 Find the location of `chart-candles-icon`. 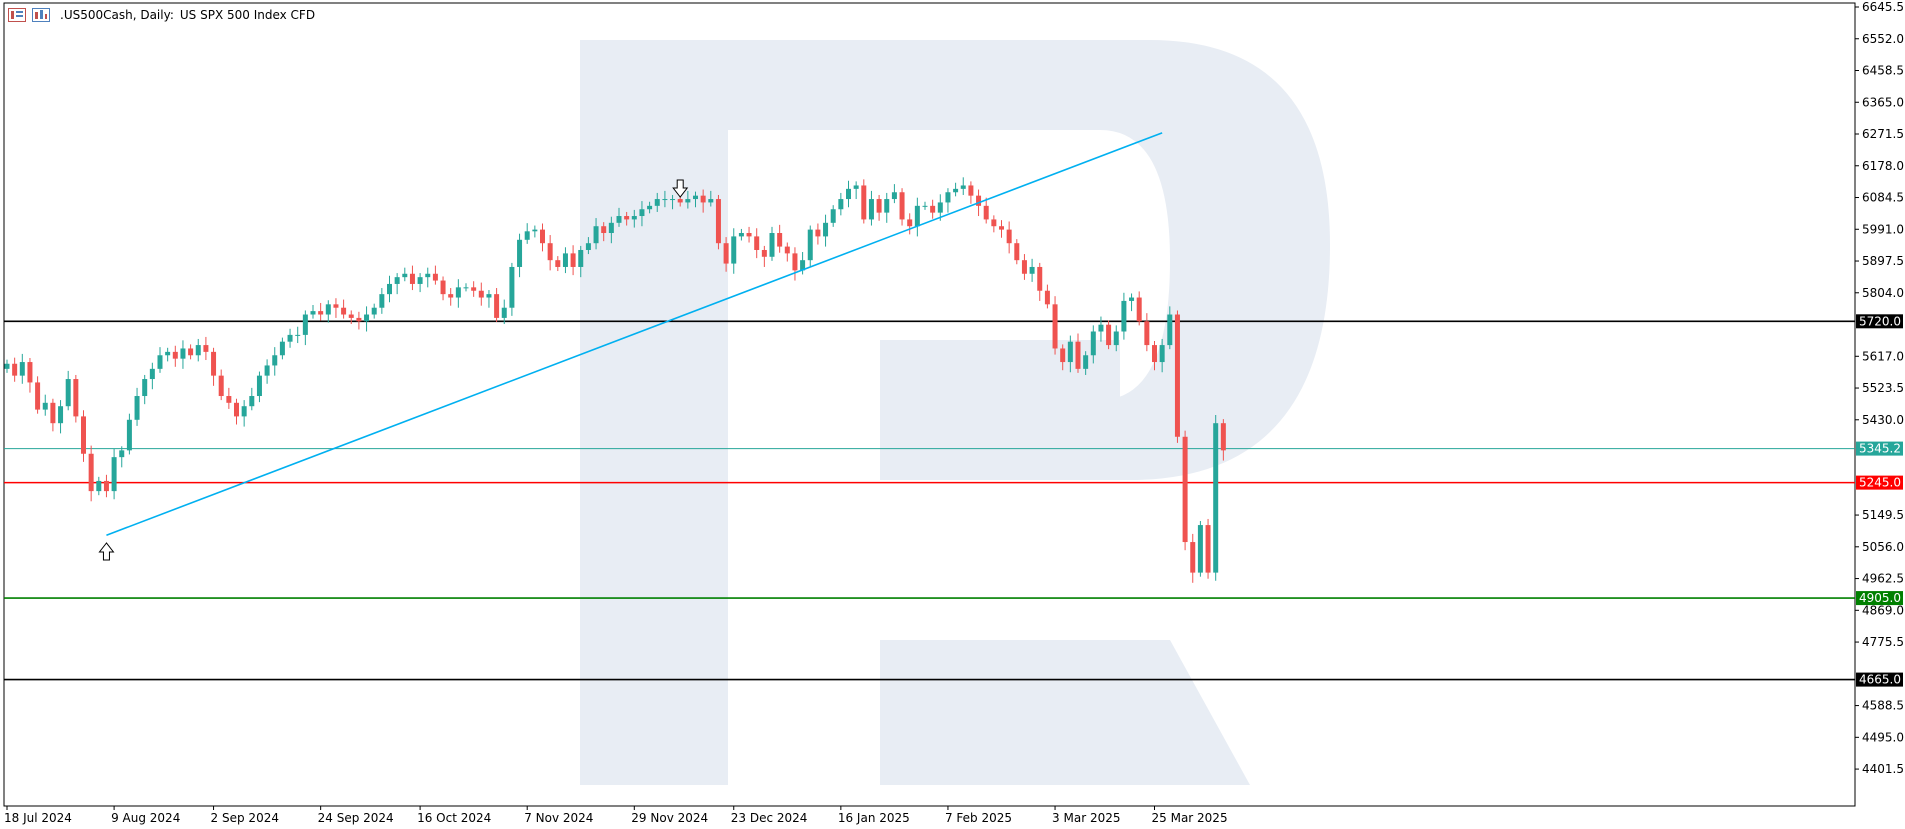

chart-candles-icon is located at coordinates (41, 15).